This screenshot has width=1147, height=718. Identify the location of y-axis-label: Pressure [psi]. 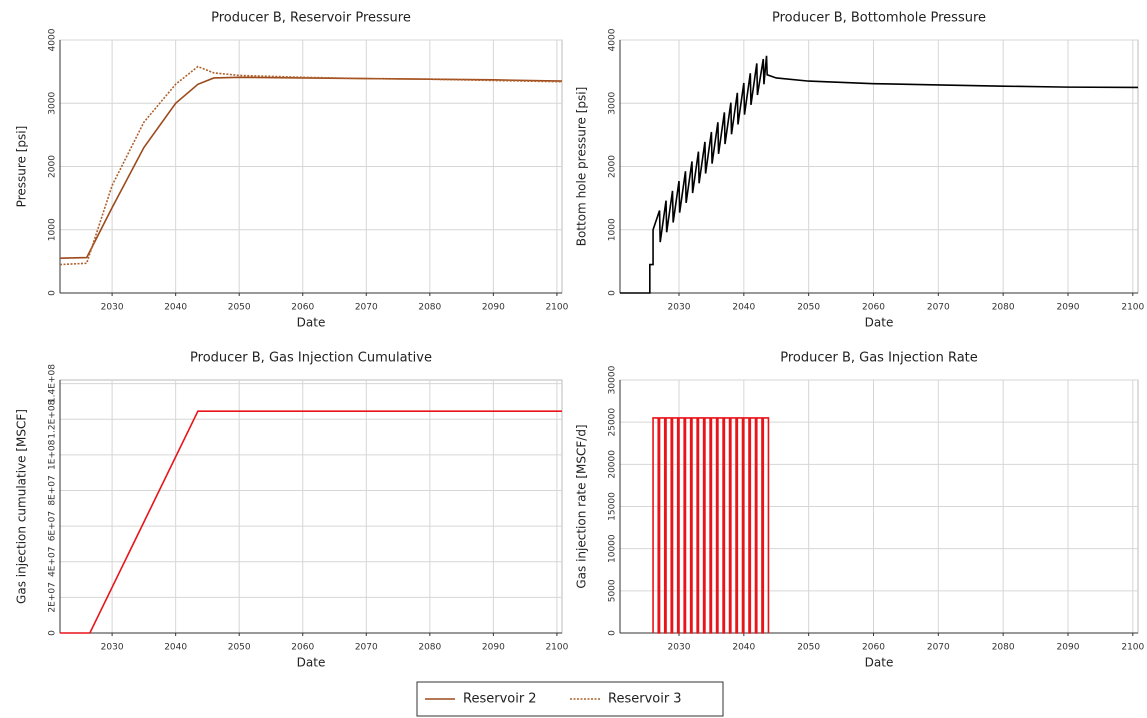
(22, 167).